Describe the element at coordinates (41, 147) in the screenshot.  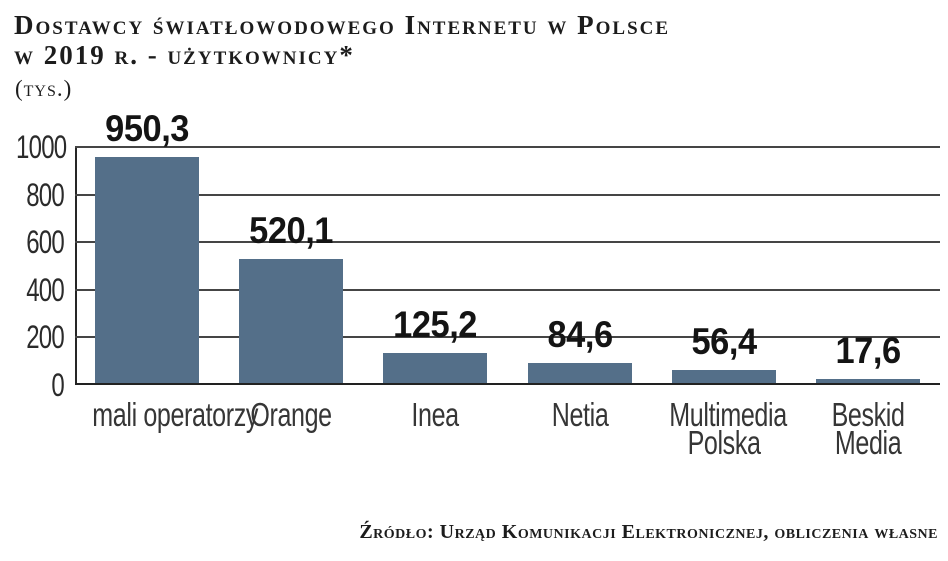
I see `y-tick-label: 1000` at that location.